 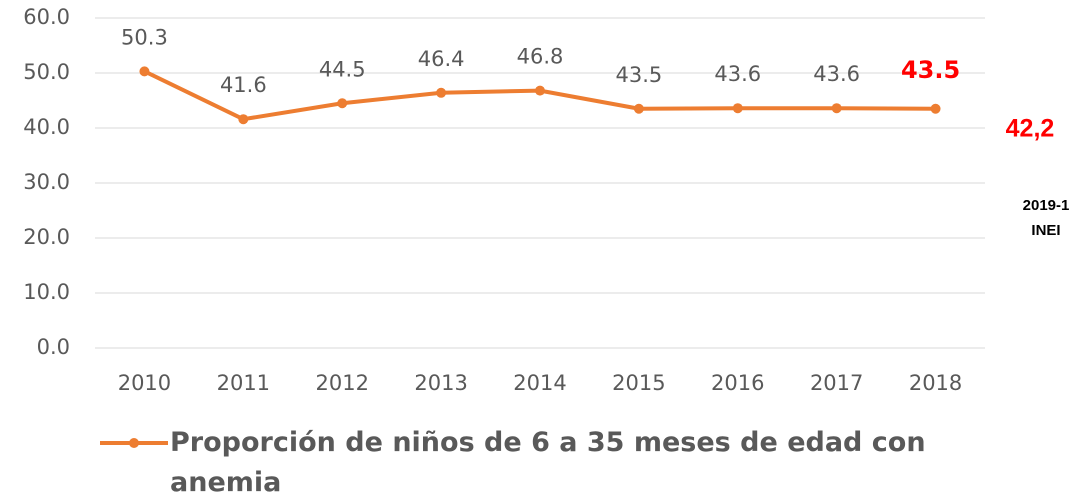 I want to click on x-tick-label: 2011, so click(x=243, y=383).